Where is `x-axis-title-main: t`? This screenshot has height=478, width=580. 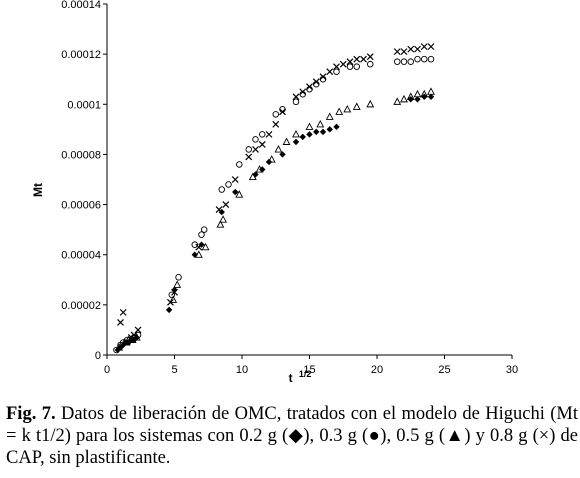 x-axis-title-main: t is located at coordinates (291, 378).